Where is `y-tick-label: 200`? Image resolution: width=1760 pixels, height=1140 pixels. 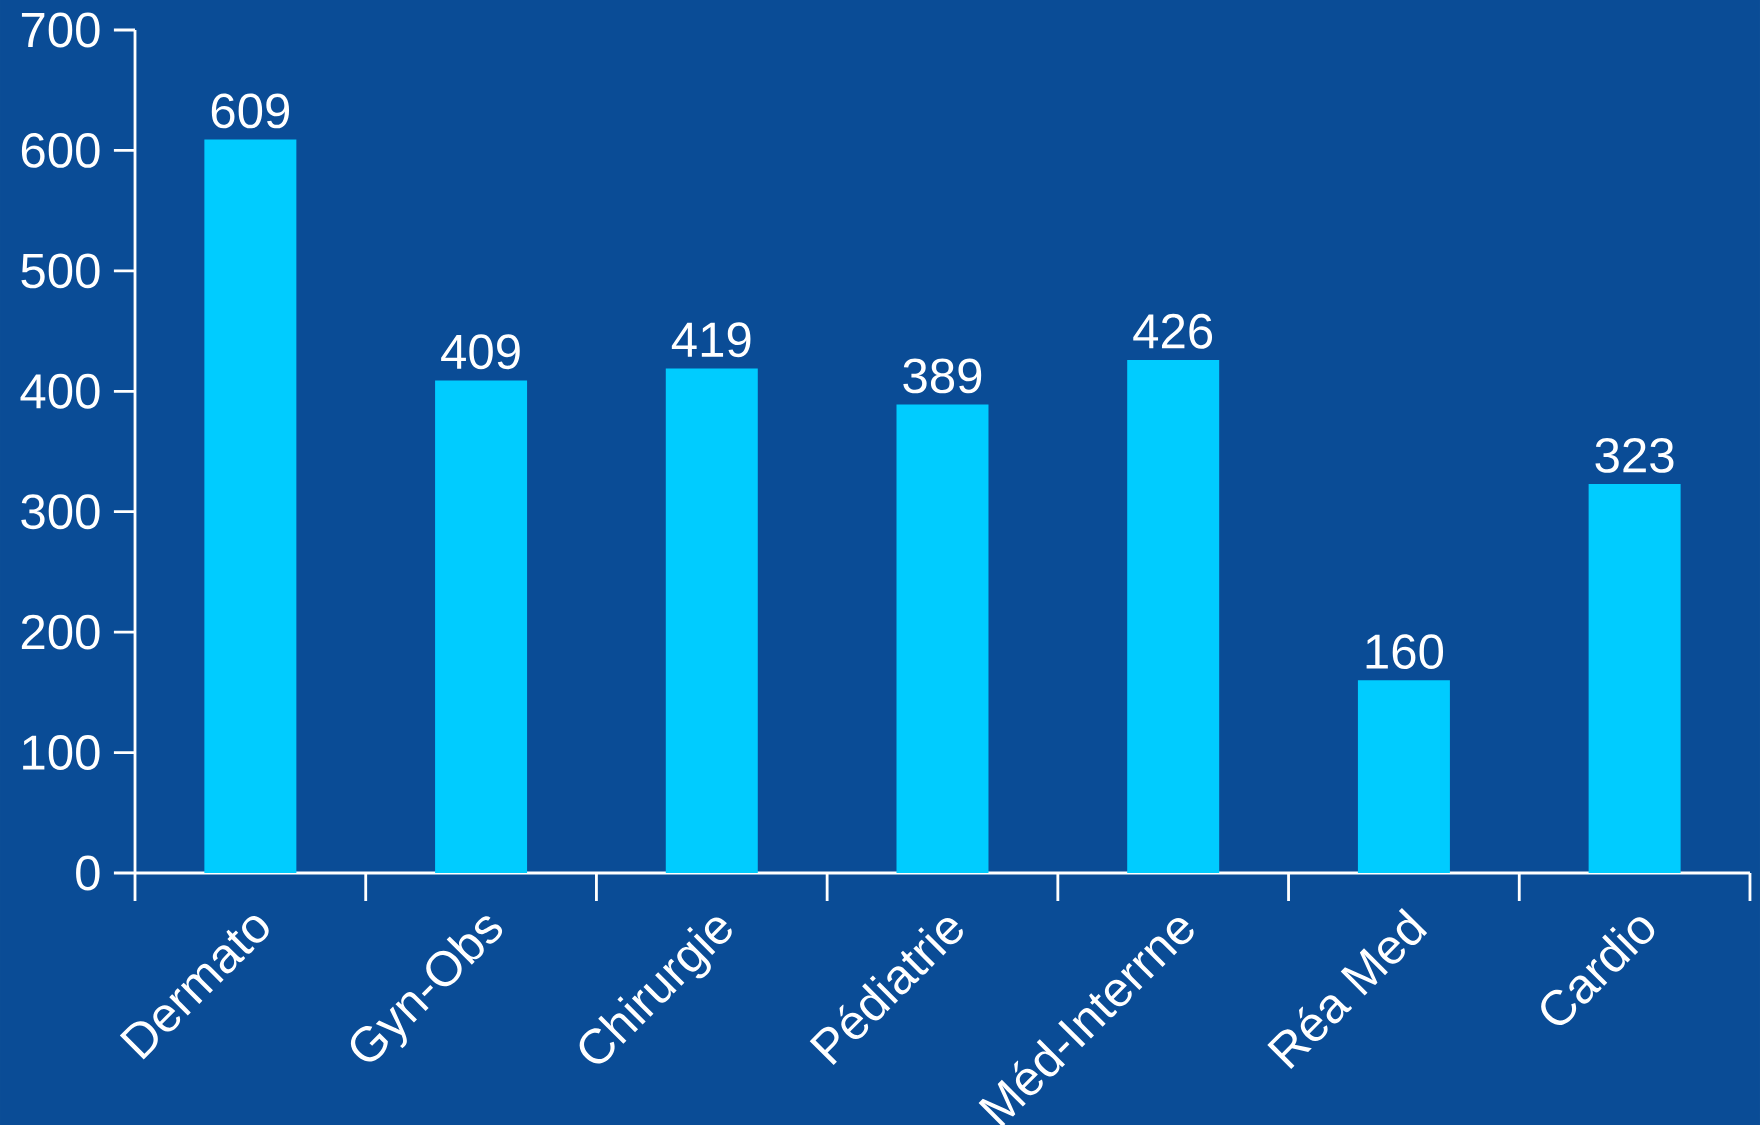
y-tick-label: 200 is located at coordinates (60, 632).